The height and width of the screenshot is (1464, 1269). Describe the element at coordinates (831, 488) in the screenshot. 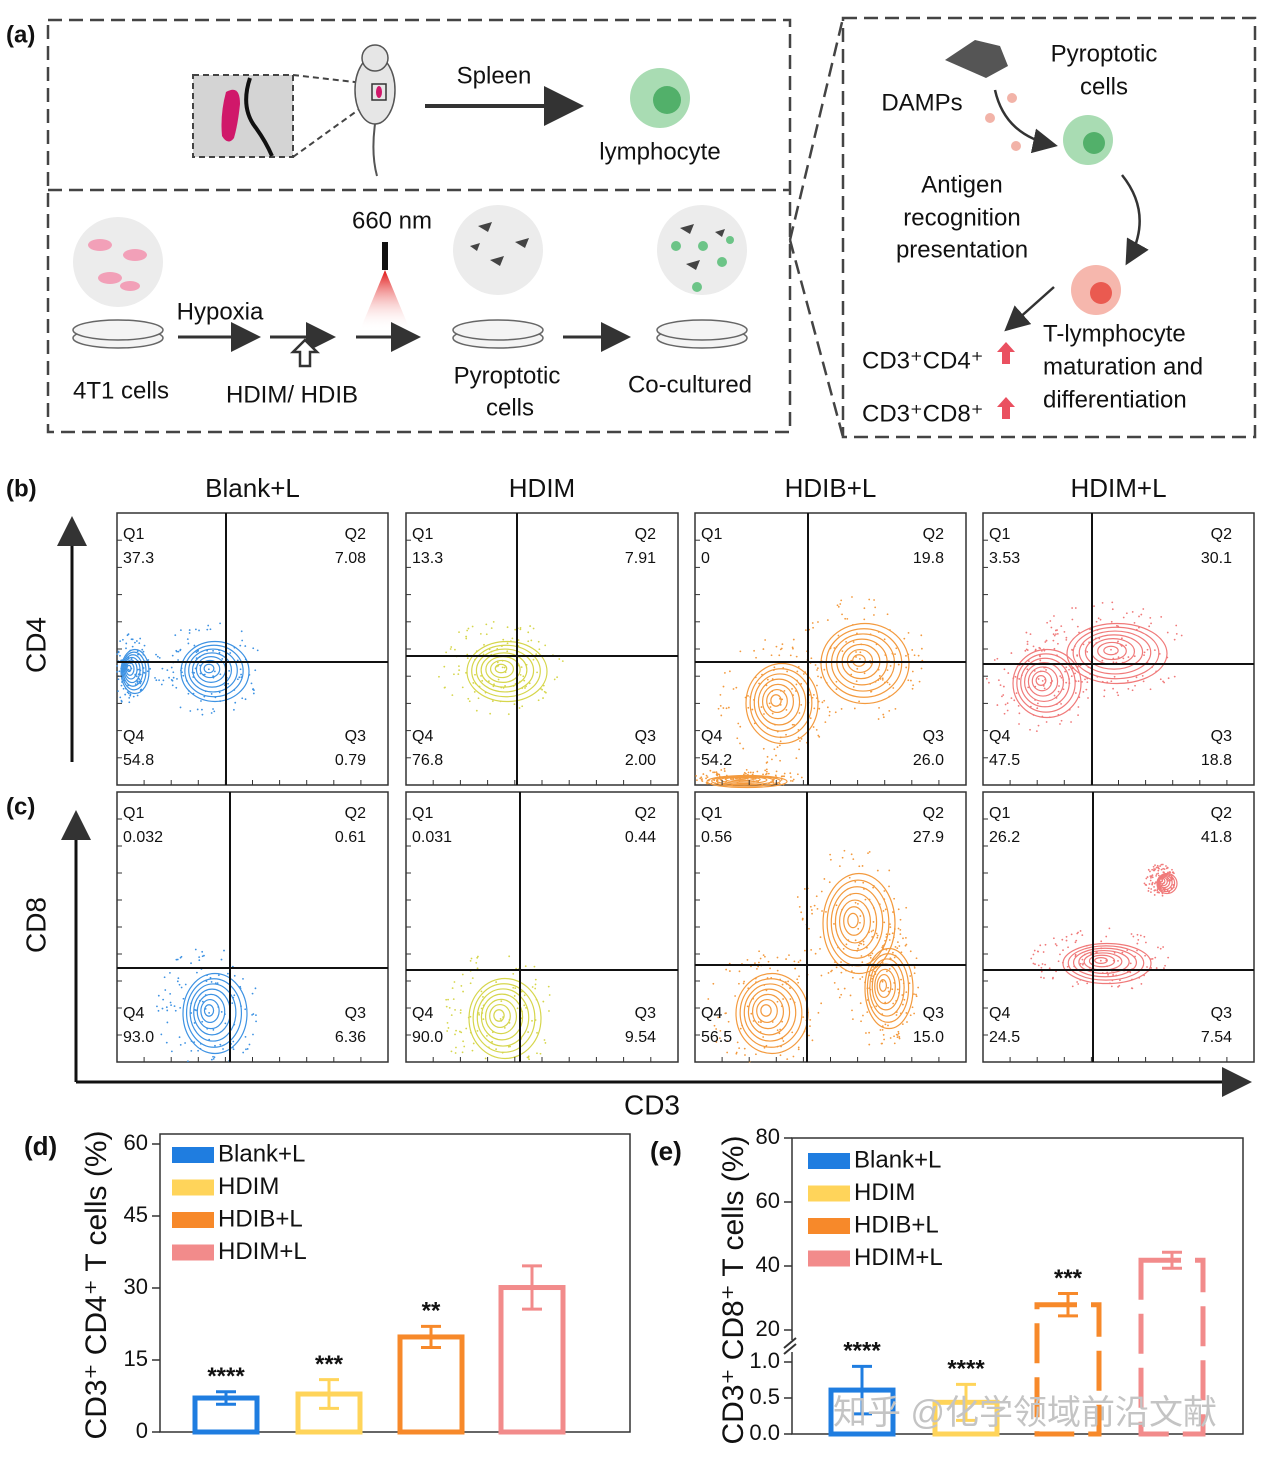

I see `column-title: HDIB+L` at that location.